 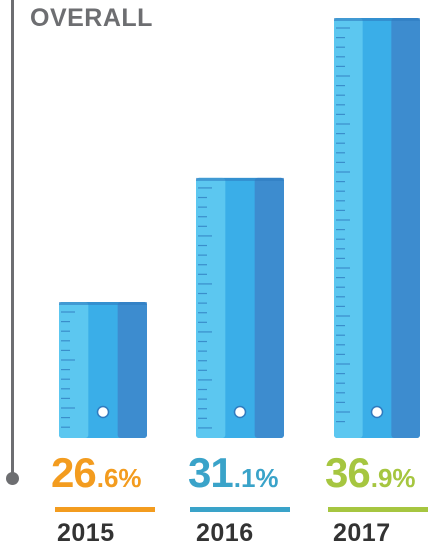 What do you see at coordinates (211, 472) in the screenshot?
I see `value-main: 31` at bounding box center [211, 472].